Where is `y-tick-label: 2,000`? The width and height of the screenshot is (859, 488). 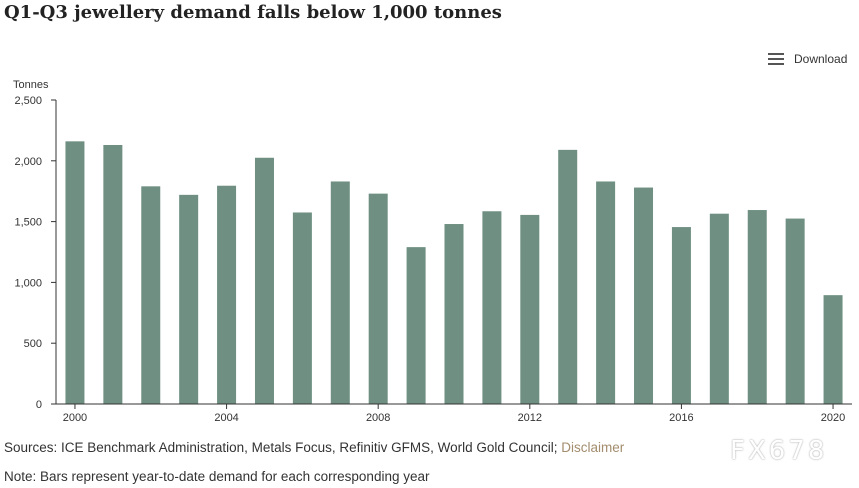
y-tick-label: 2,000 is located at coordinates (28, 162).